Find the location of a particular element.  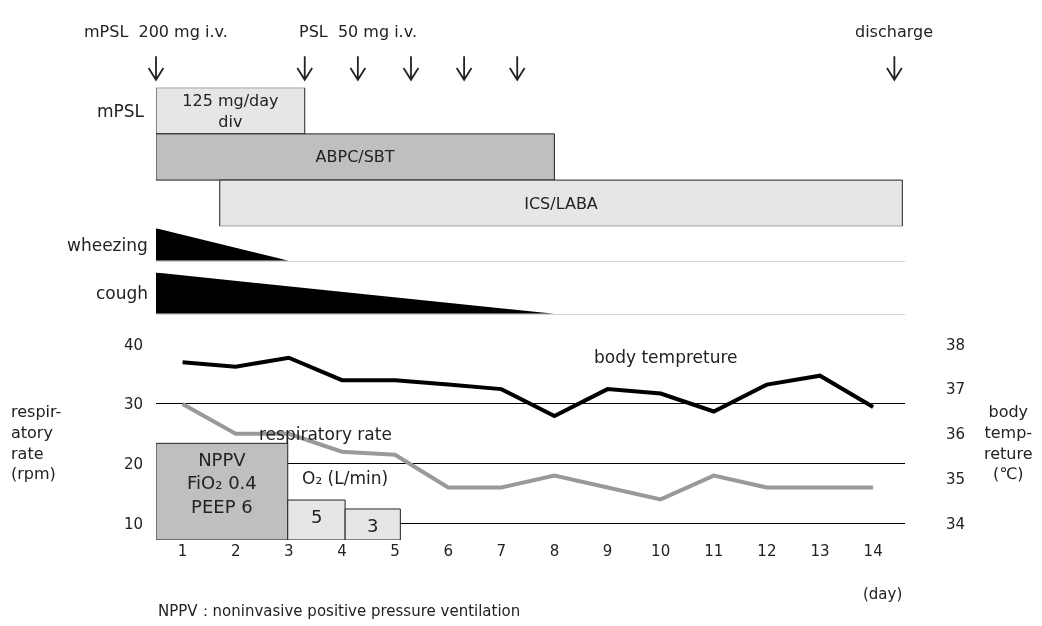

y-axis-title: respir- atory rate (rpm) is located at coordinates (36, 443).